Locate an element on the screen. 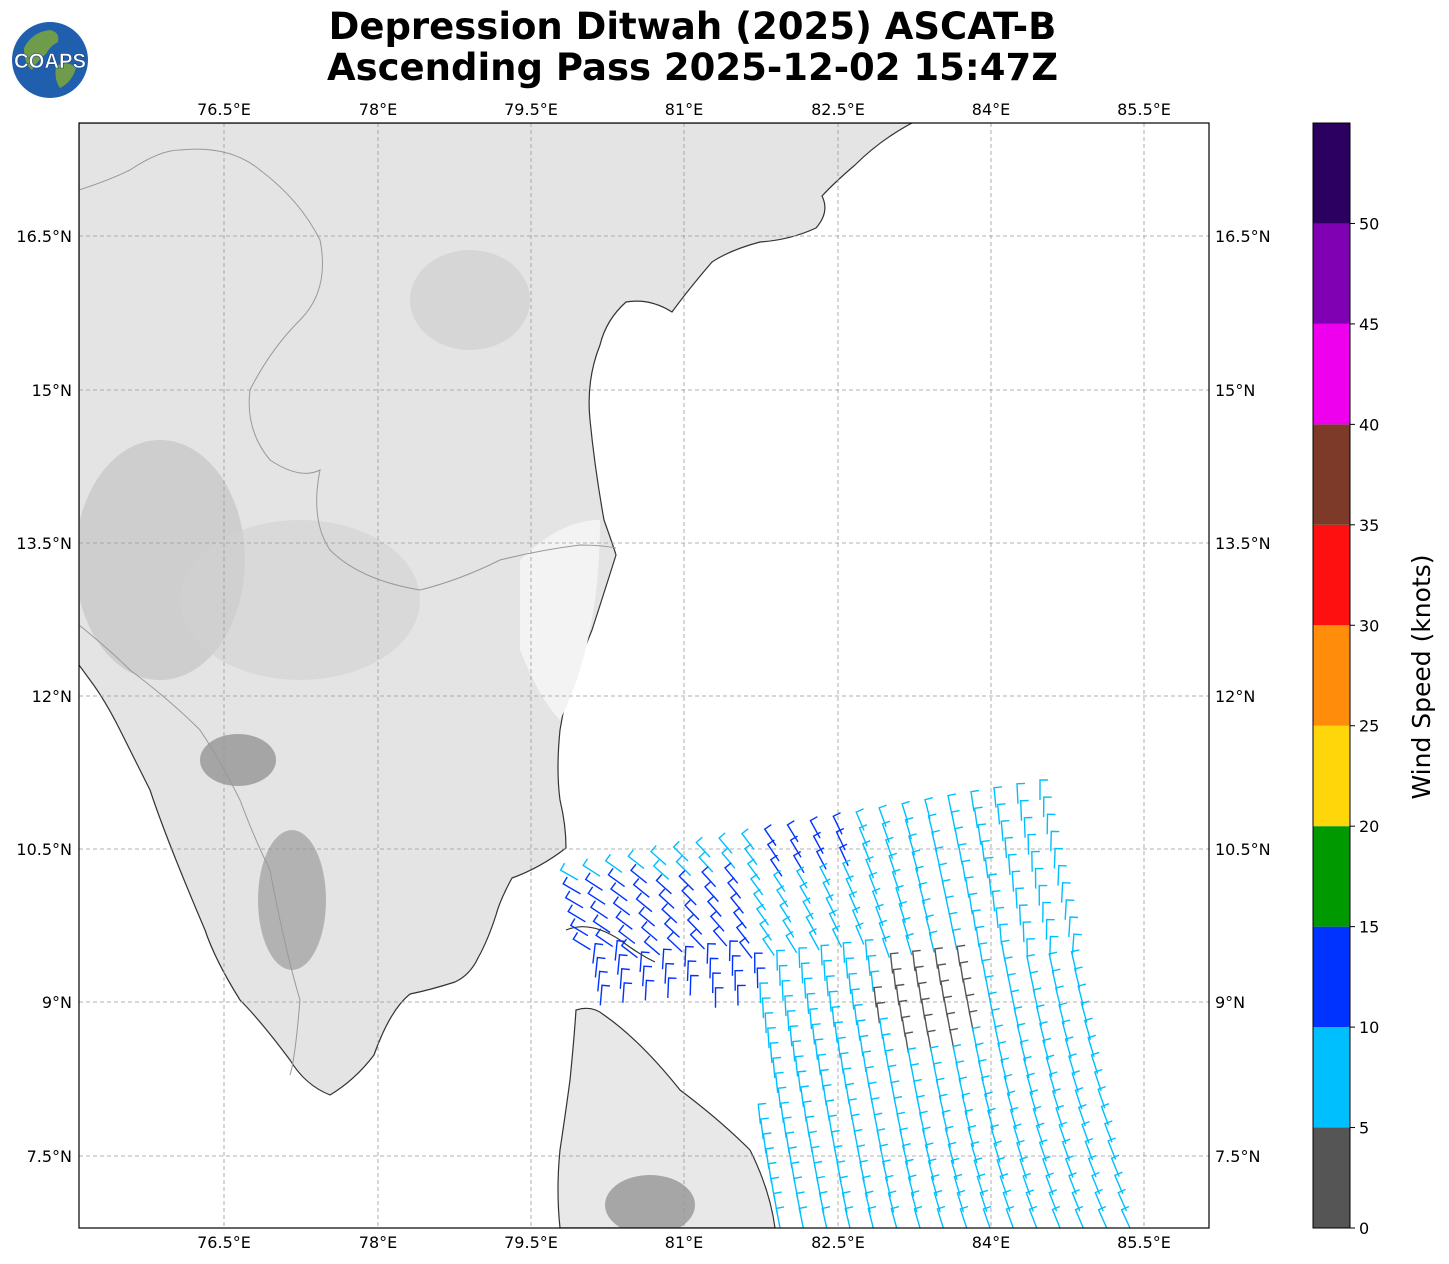  colorbar-tick-label: 50 is located at coordinates (1369, 223).